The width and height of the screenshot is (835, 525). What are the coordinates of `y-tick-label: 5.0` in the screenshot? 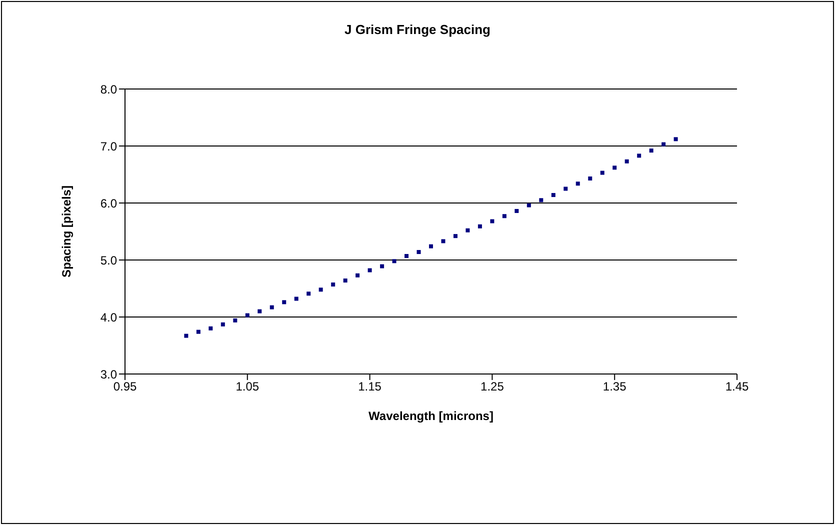 It's located at (109, 260).